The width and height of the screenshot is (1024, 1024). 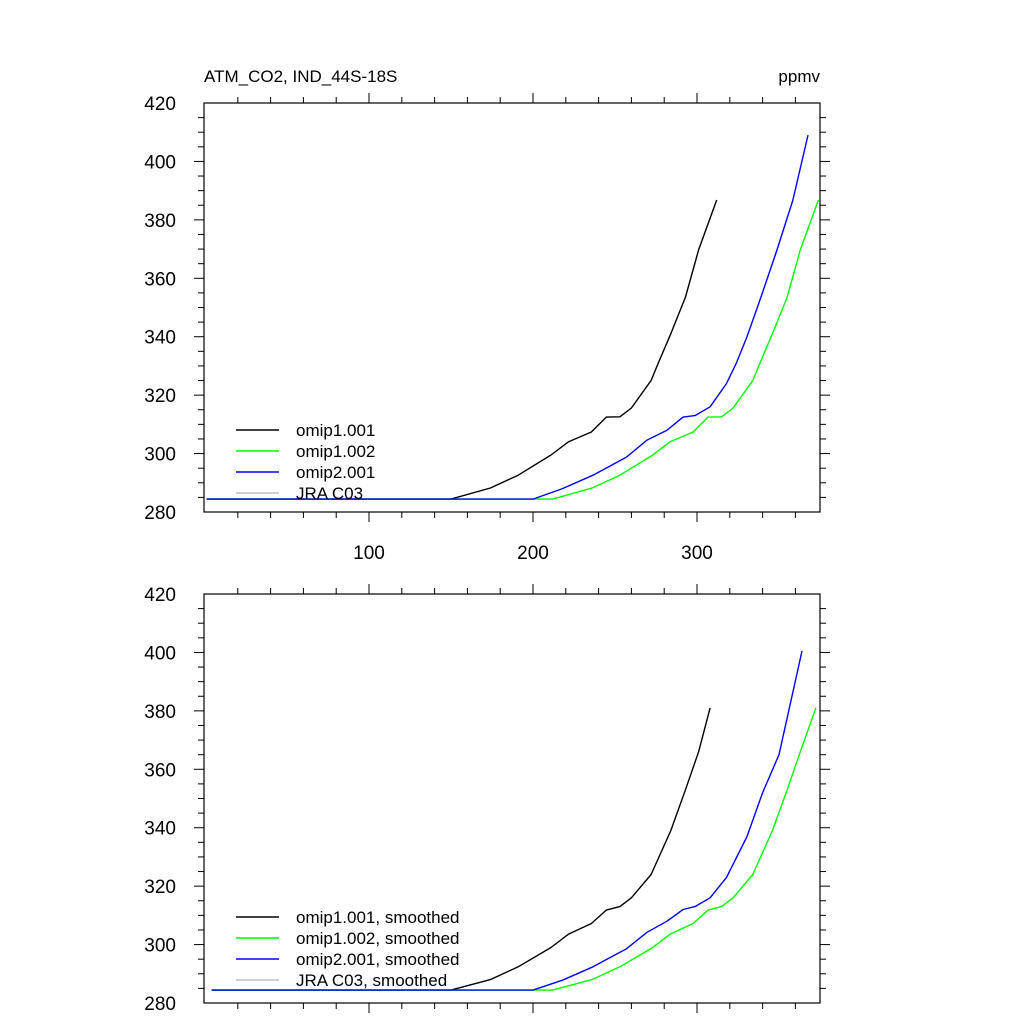 I want to click on legend-label: omip2.001, so click(x=335, y=472).